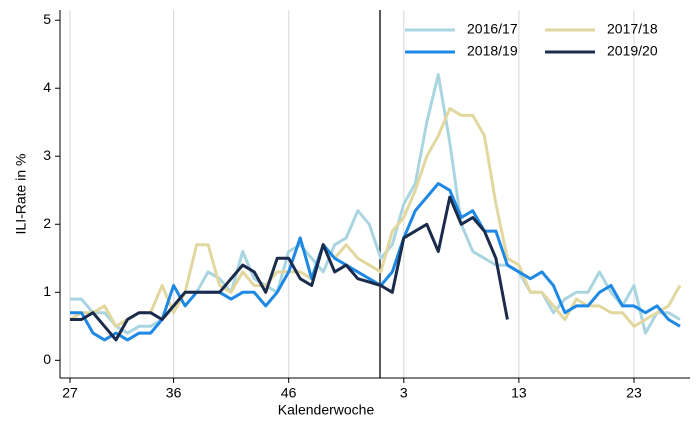  Describe the element at coordinates (47, 223) in the screenshot. I see `y-tick-label: 2` at that location.